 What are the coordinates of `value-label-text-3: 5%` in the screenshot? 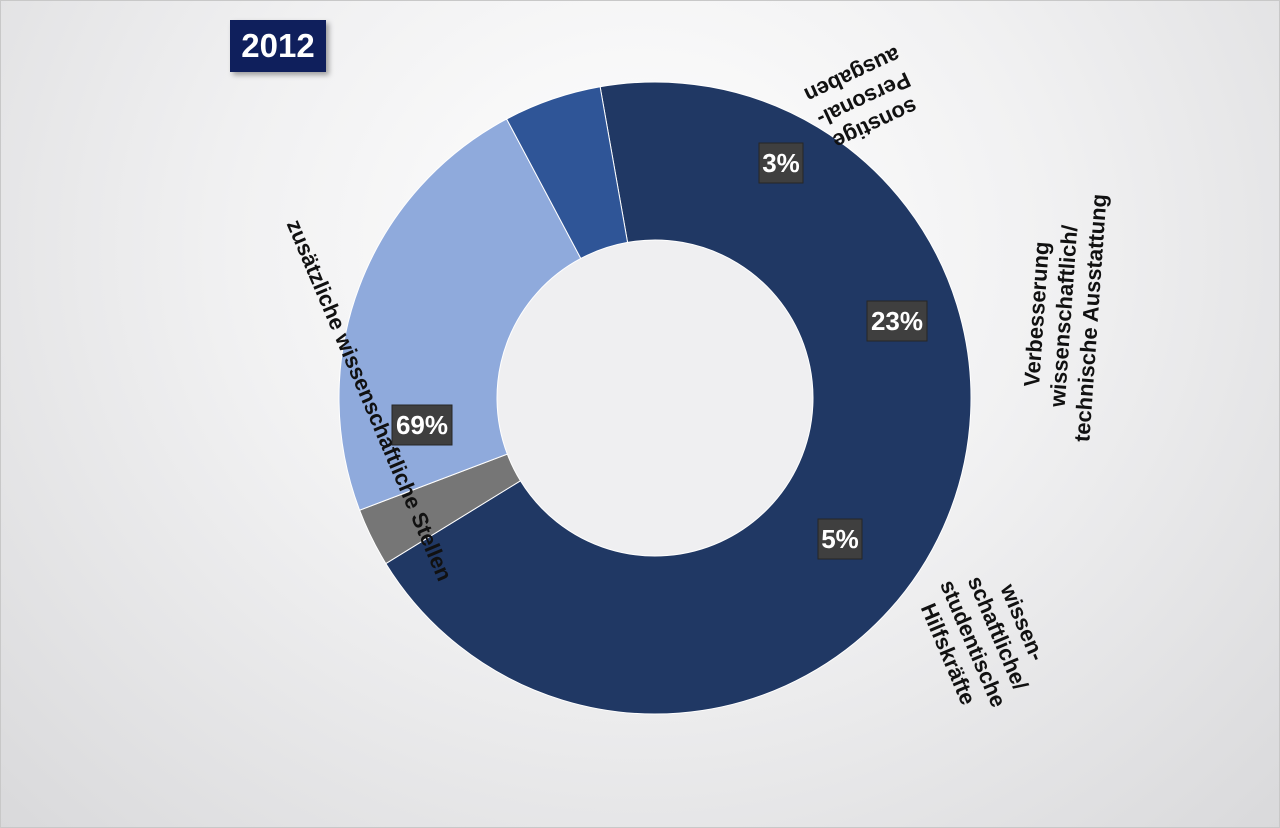 It's located at (840, 539).